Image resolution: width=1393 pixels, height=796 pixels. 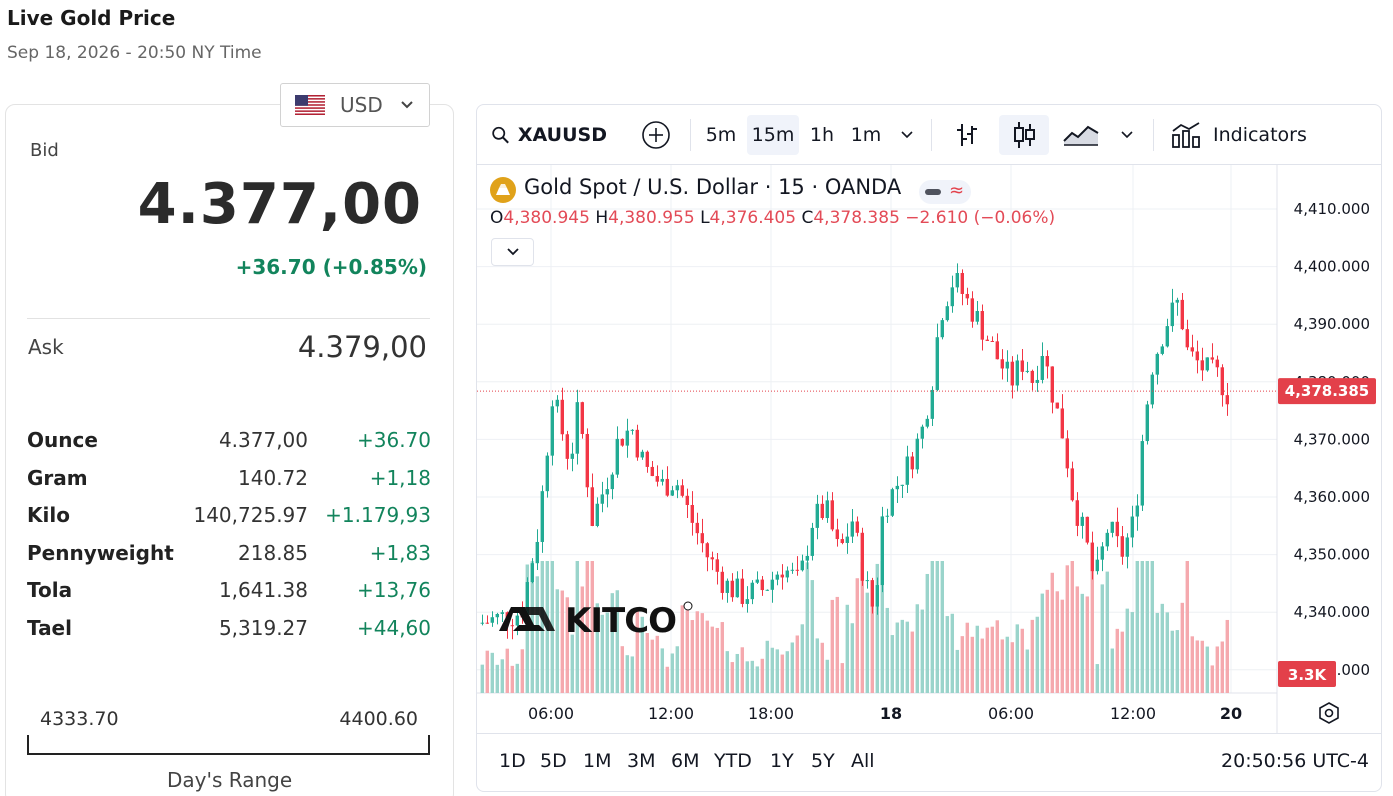 What do you see at coordinates (361, 105) in the screenshot?
I see `currency-label: USD` at bounding box center [361, 105].